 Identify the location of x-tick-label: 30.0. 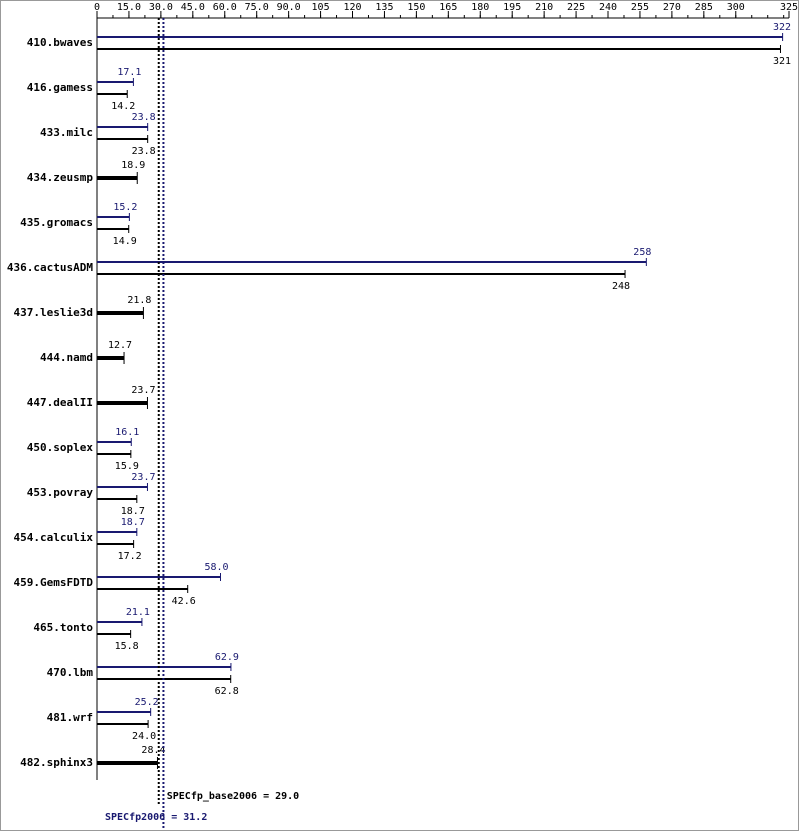
(161, 7).